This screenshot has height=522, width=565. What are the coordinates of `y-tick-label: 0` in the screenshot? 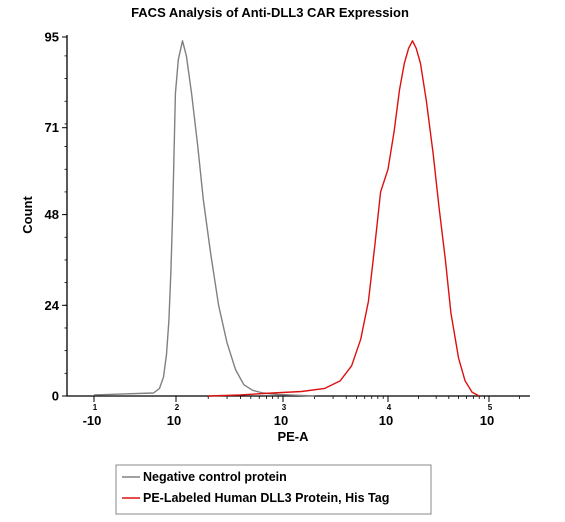 It's located at (55, 396).